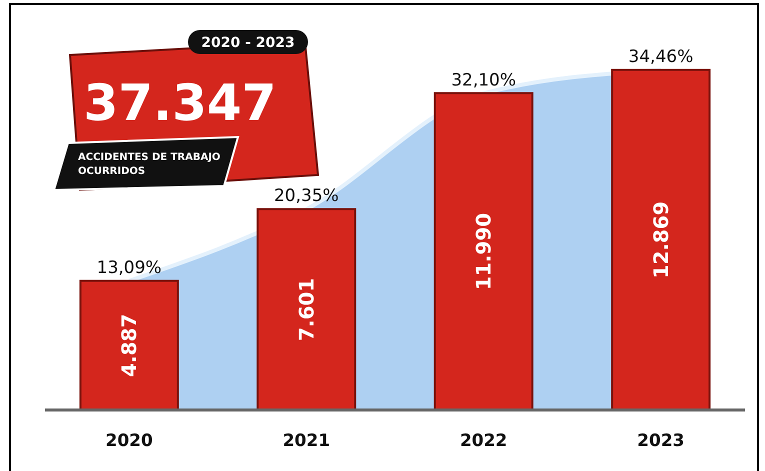 The width and height of the screenshot is (765, 471). What do you see at coordinates (484, 441) in the screenshot?
I see `x-tick-label: 2022` at bounding box center [484, 441].